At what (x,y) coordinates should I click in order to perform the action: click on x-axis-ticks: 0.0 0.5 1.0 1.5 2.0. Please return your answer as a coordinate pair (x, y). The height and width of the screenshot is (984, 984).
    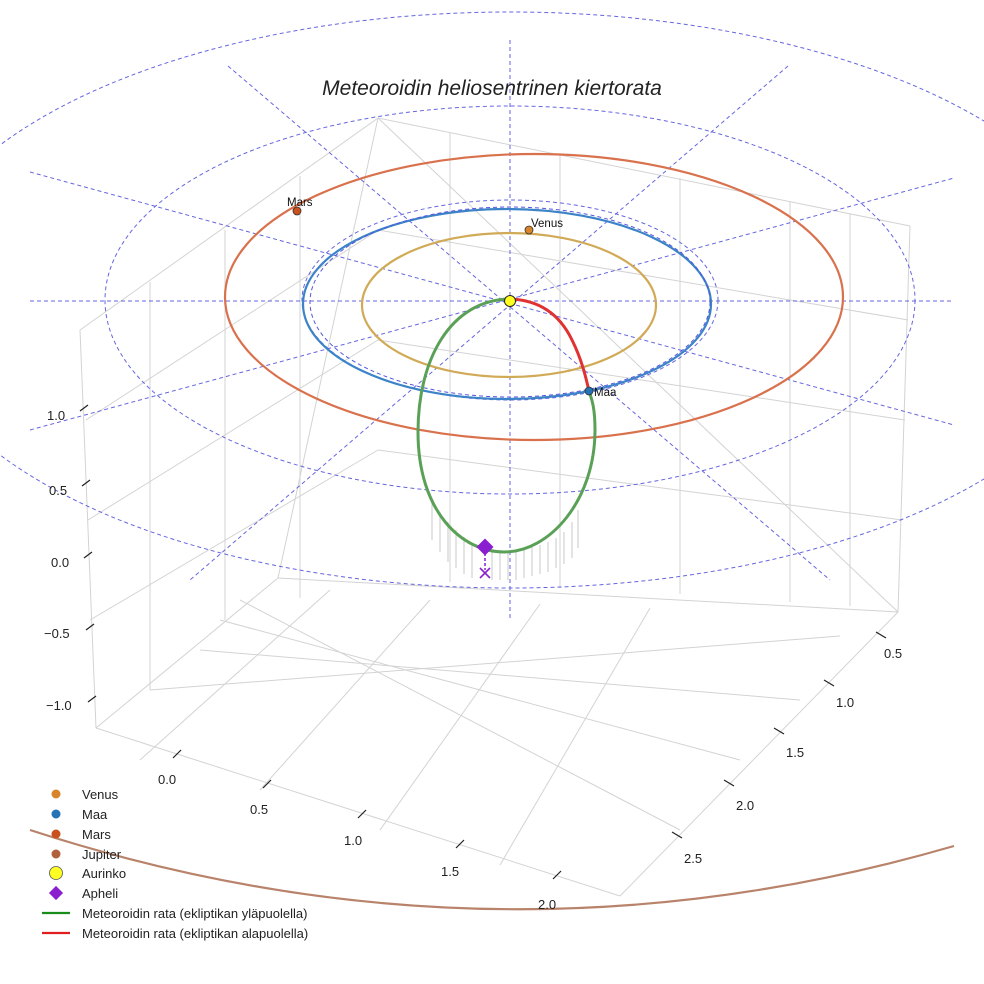
    Looking at the image, I should click on (357, 842).